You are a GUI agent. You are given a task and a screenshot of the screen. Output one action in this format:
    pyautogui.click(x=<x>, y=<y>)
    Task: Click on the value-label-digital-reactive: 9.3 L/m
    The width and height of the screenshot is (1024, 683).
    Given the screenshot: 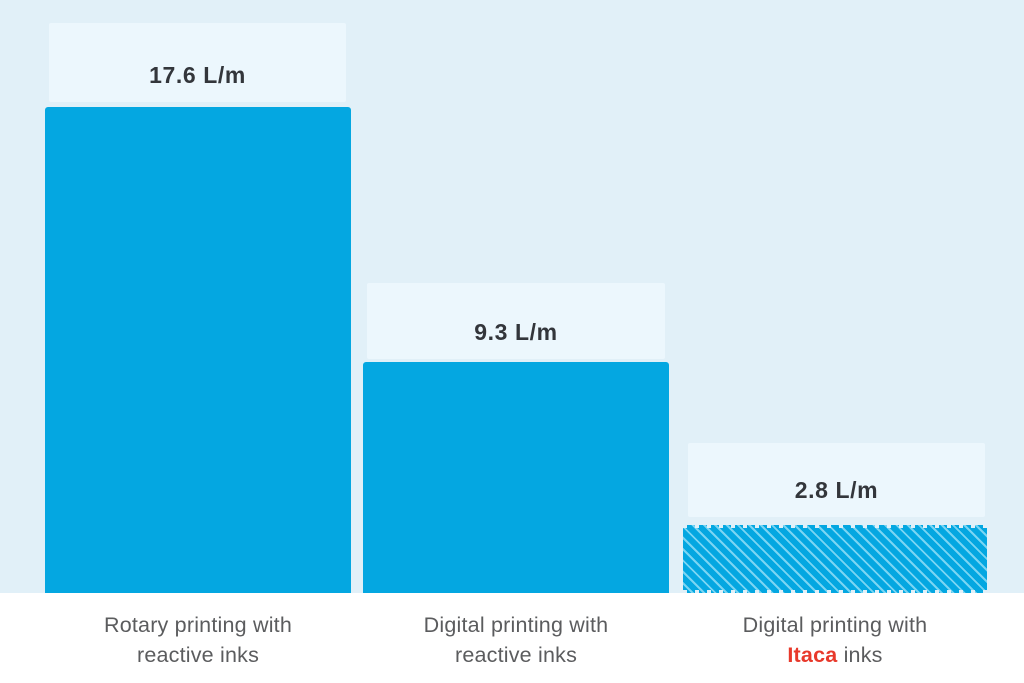 What is the action you would take?
    pyautogui.click(x=516, y=332)
    